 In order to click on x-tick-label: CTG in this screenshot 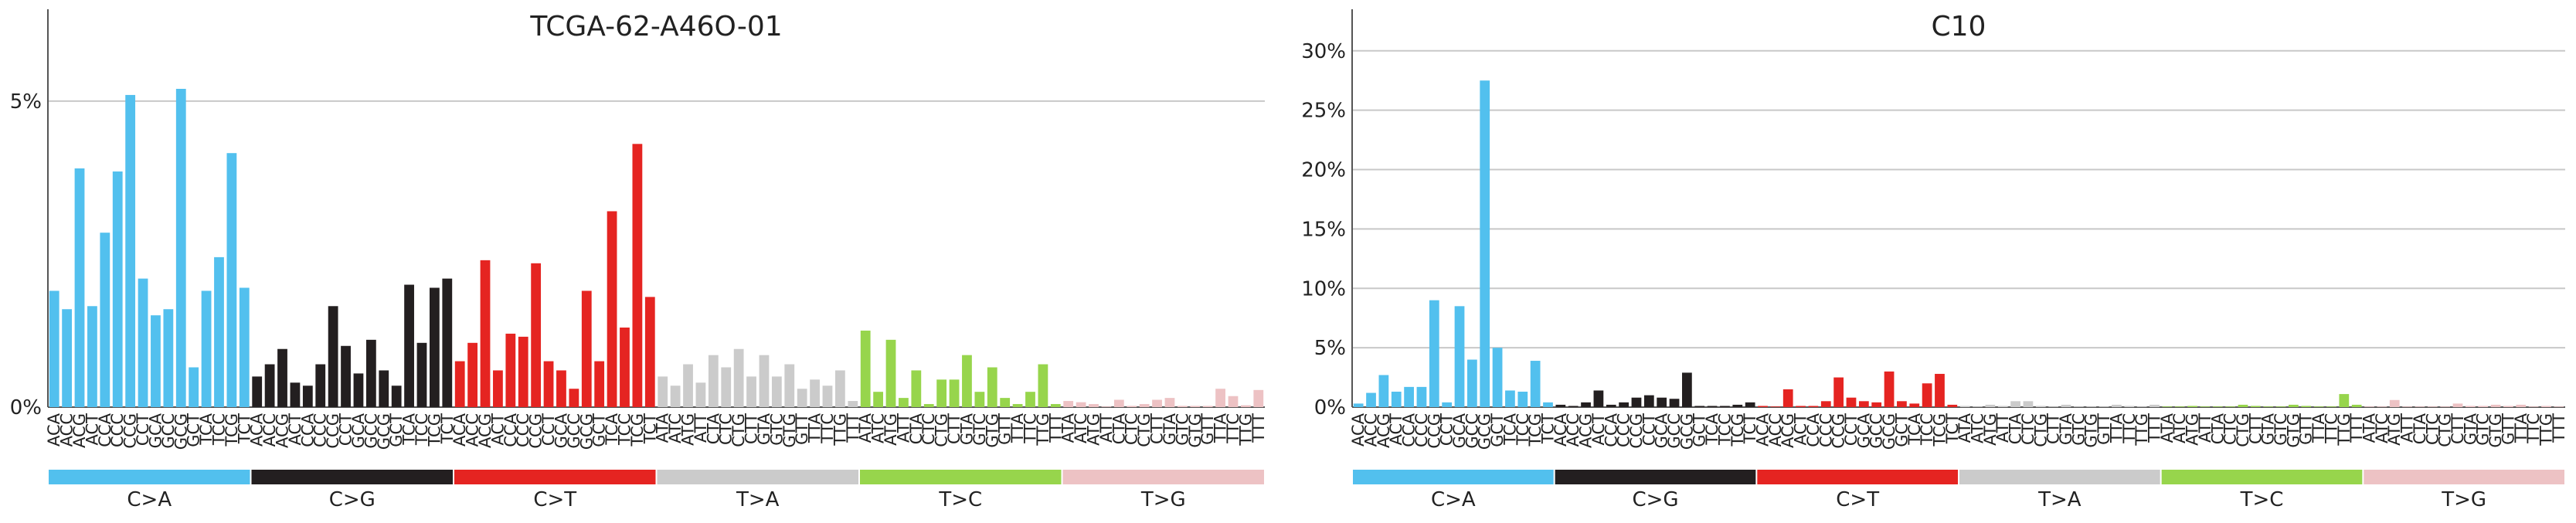, I will do `click(738, 430)`.